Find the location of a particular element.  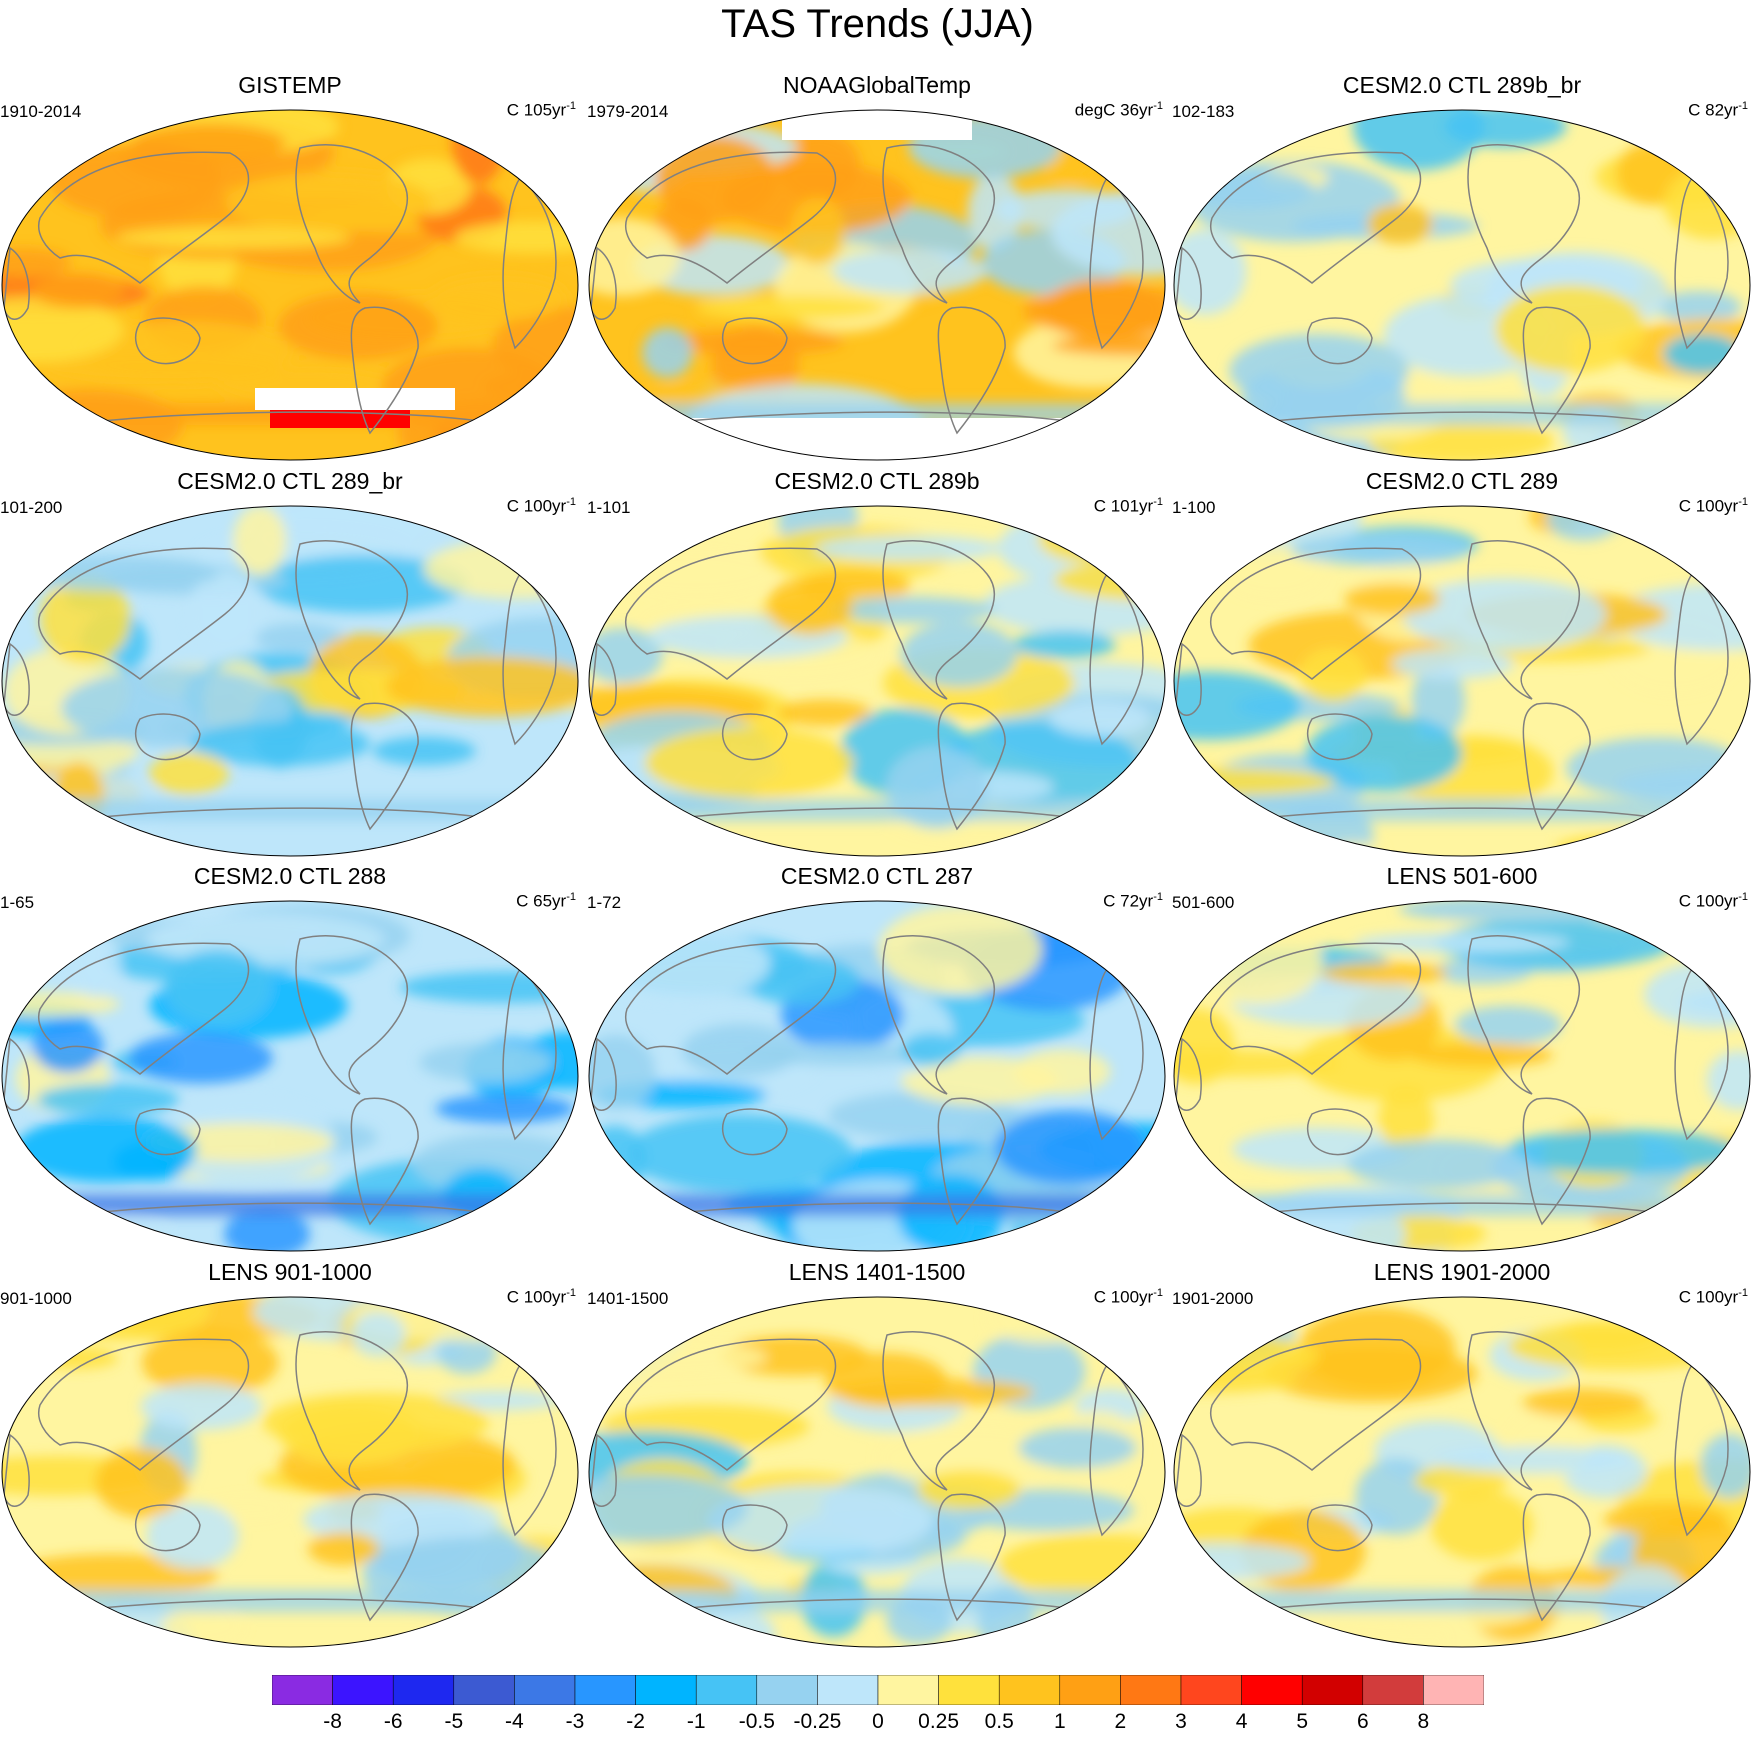

panel-period: 1-72 is located at coordinates (604, 902).